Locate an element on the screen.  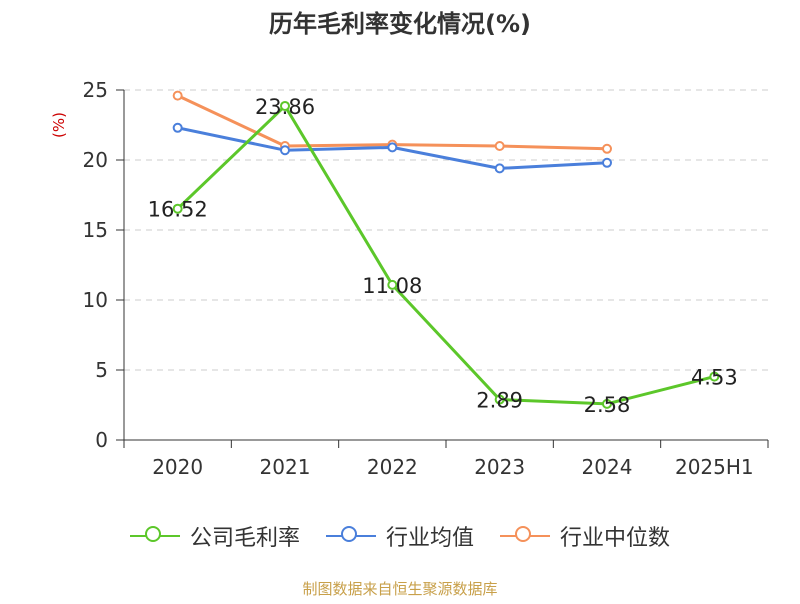
data-label: 16.52 is located at coordinates (178, 210).